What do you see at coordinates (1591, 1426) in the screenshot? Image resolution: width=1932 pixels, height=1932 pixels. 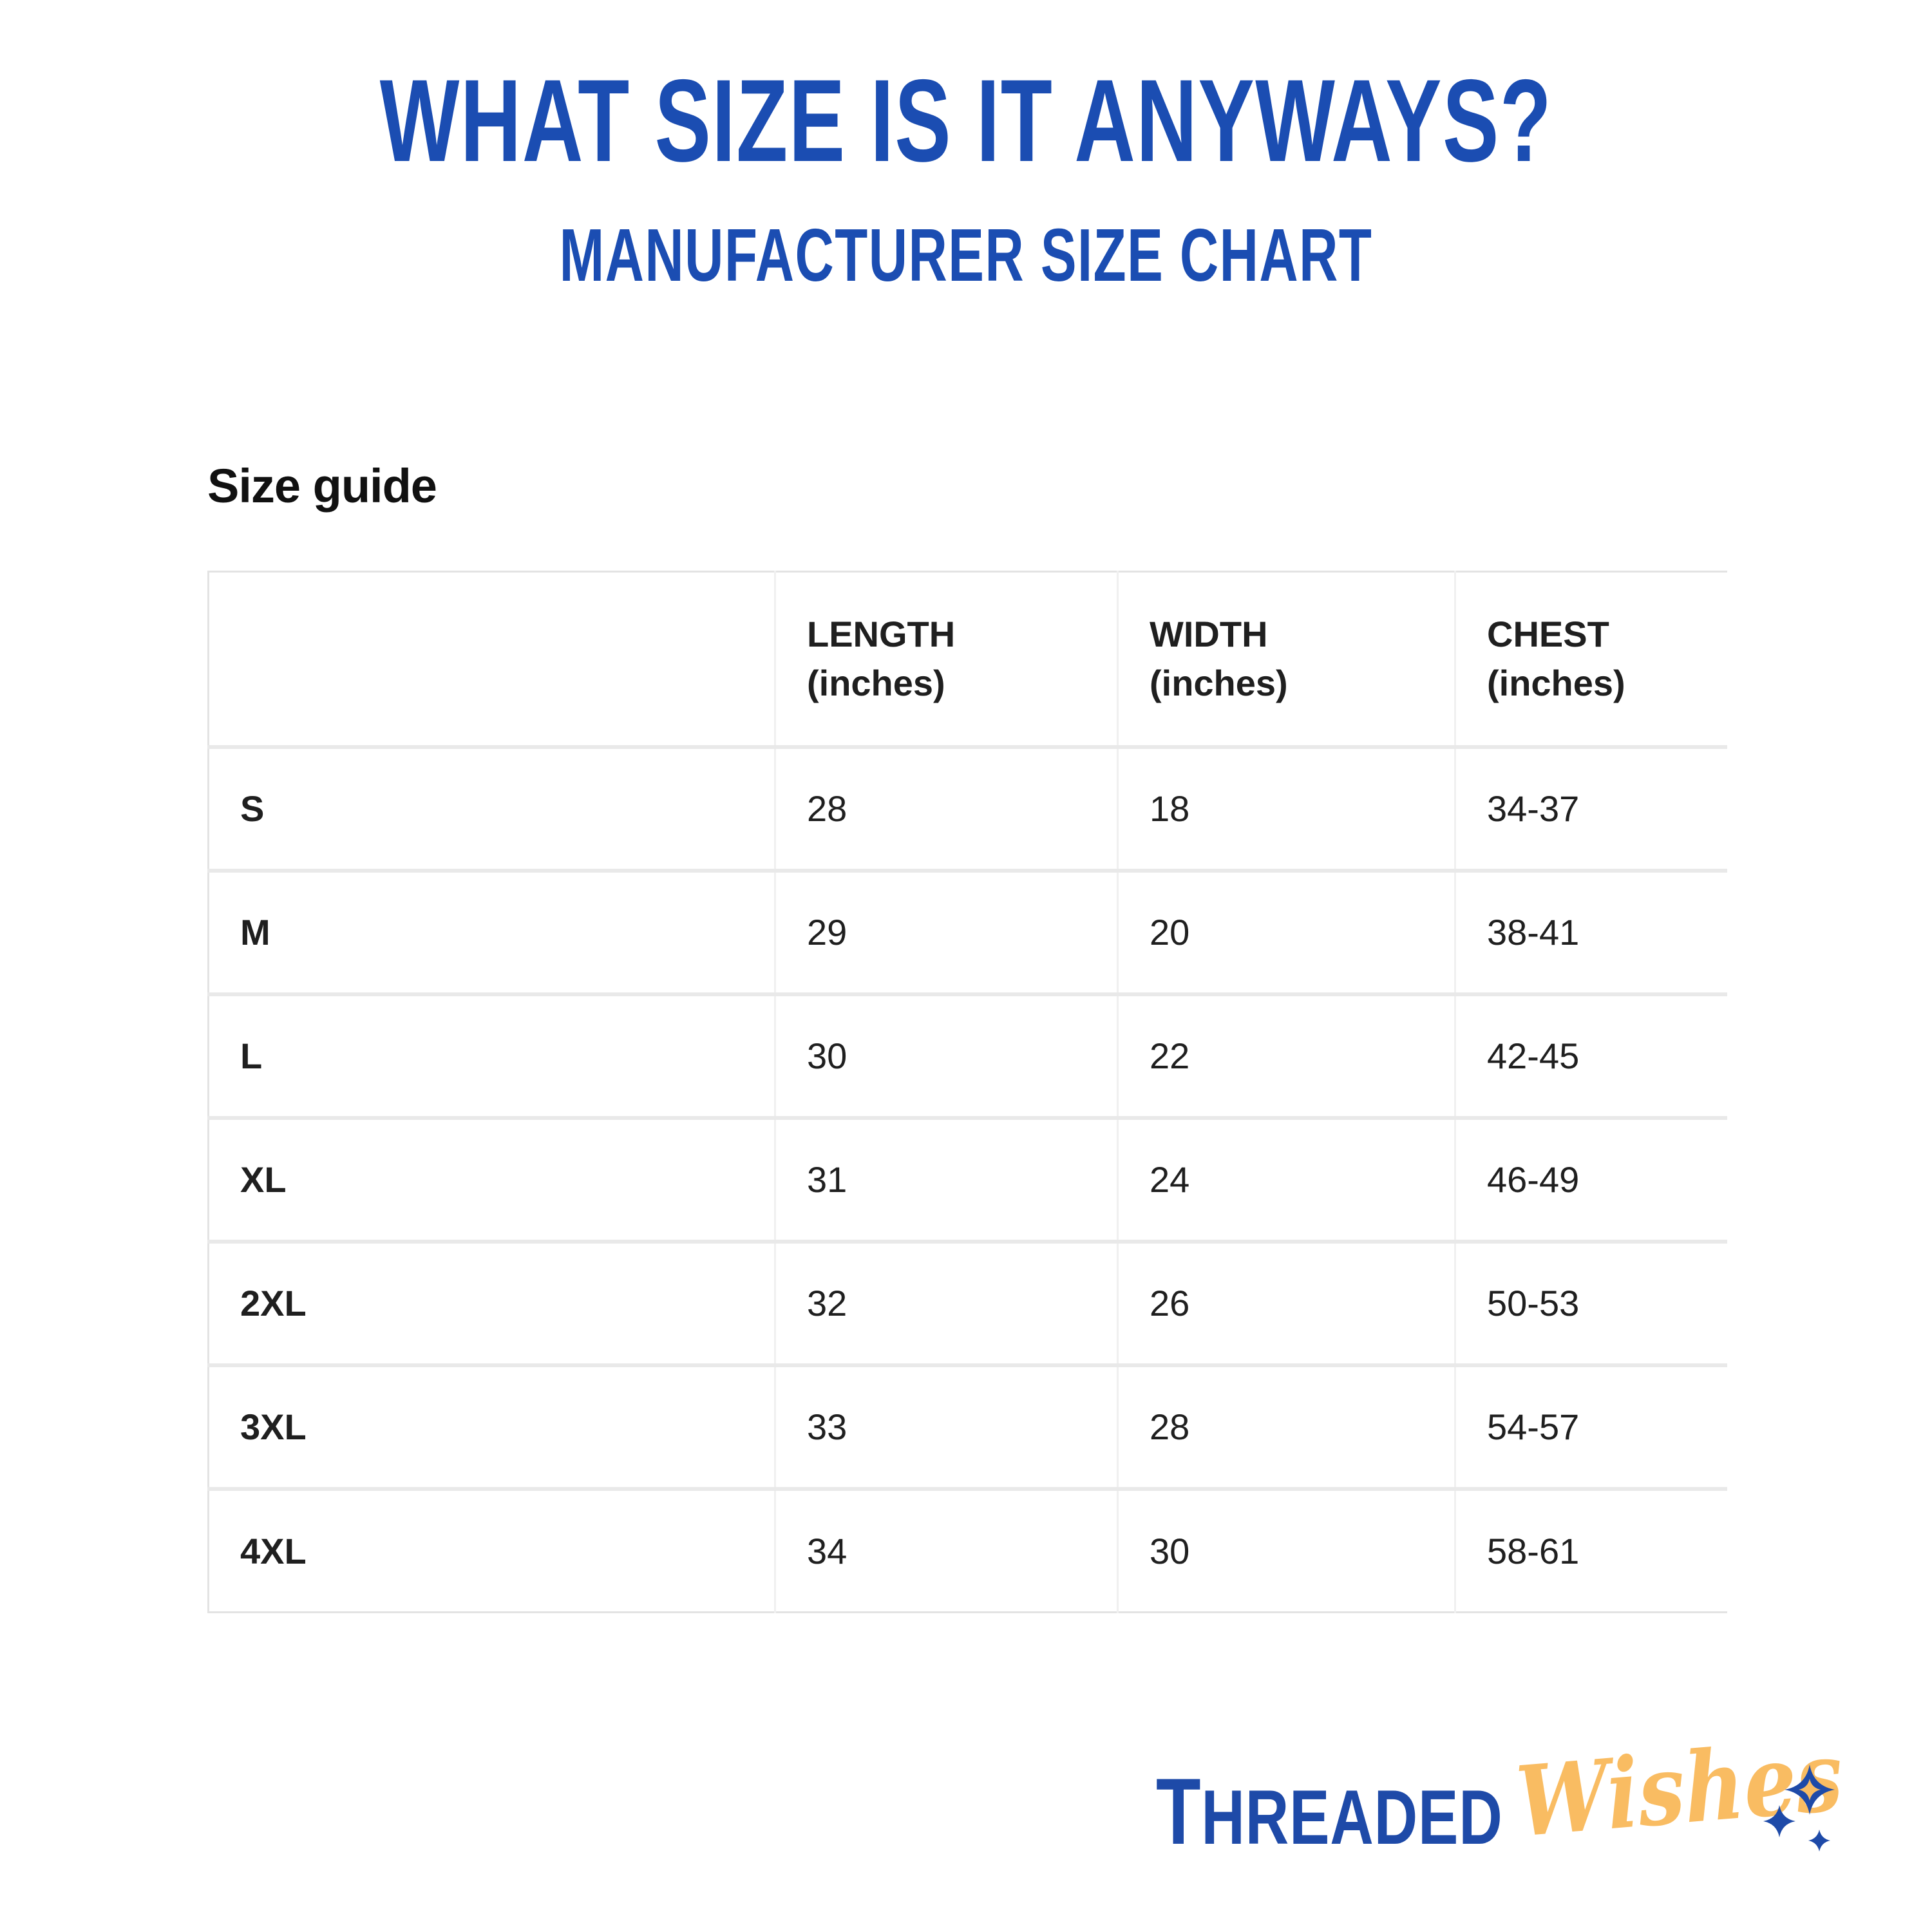 I see `chest-value: 54-57` at bounding box center [1591, 1426].